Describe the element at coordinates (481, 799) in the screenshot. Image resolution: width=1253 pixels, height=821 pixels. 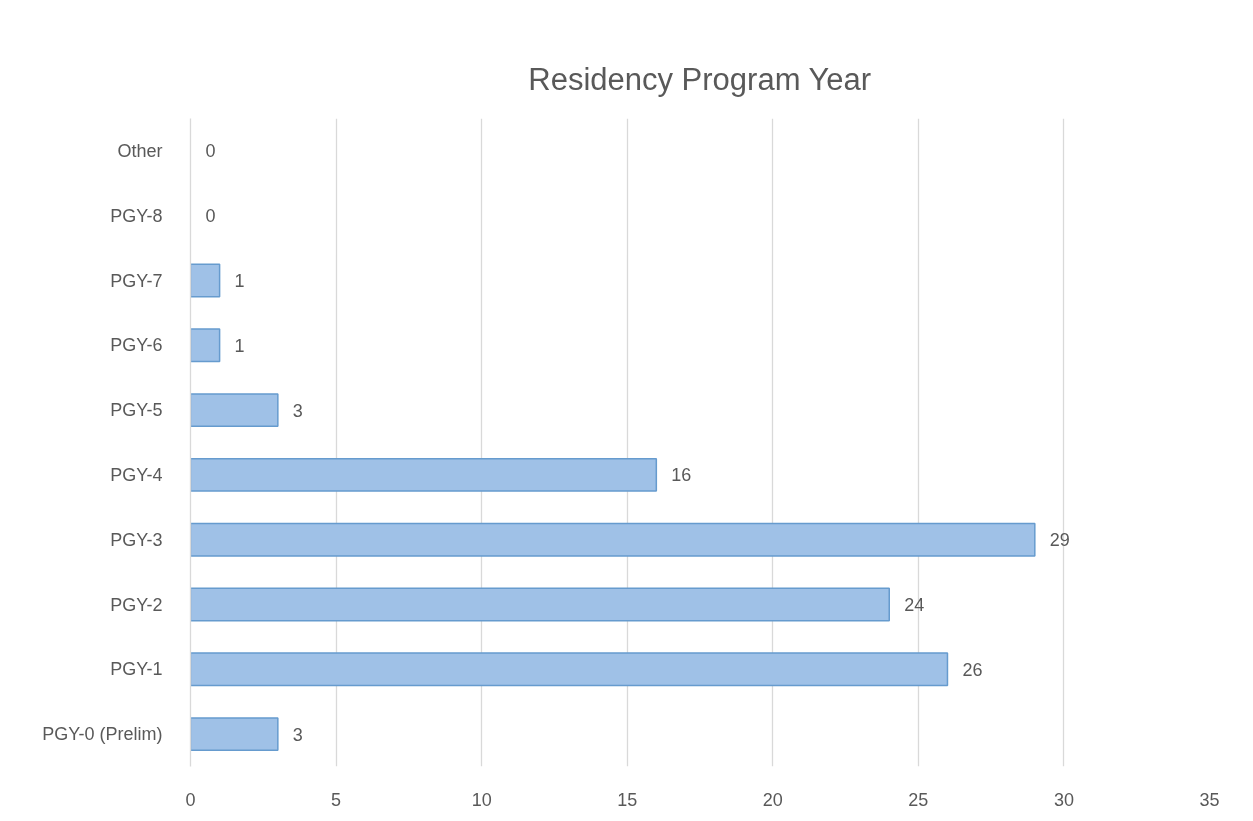
I see `x-tick-label: 10` at that location.